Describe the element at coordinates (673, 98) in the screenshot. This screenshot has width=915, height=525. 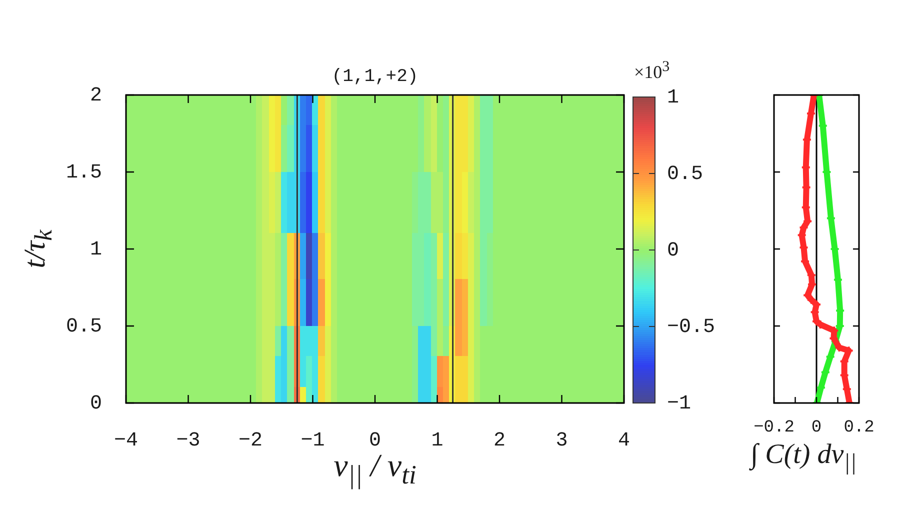
I see `color-bar-label: 1` at that location.